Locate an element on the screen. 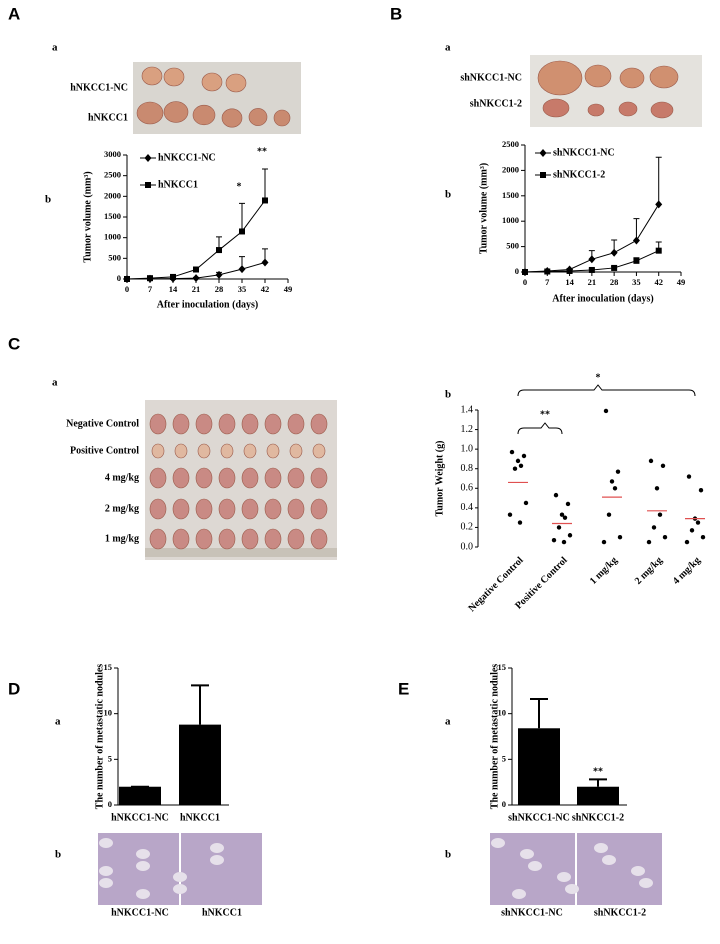 The image size is (720, 944). panel-part: a is located at coordinates (55, 48).